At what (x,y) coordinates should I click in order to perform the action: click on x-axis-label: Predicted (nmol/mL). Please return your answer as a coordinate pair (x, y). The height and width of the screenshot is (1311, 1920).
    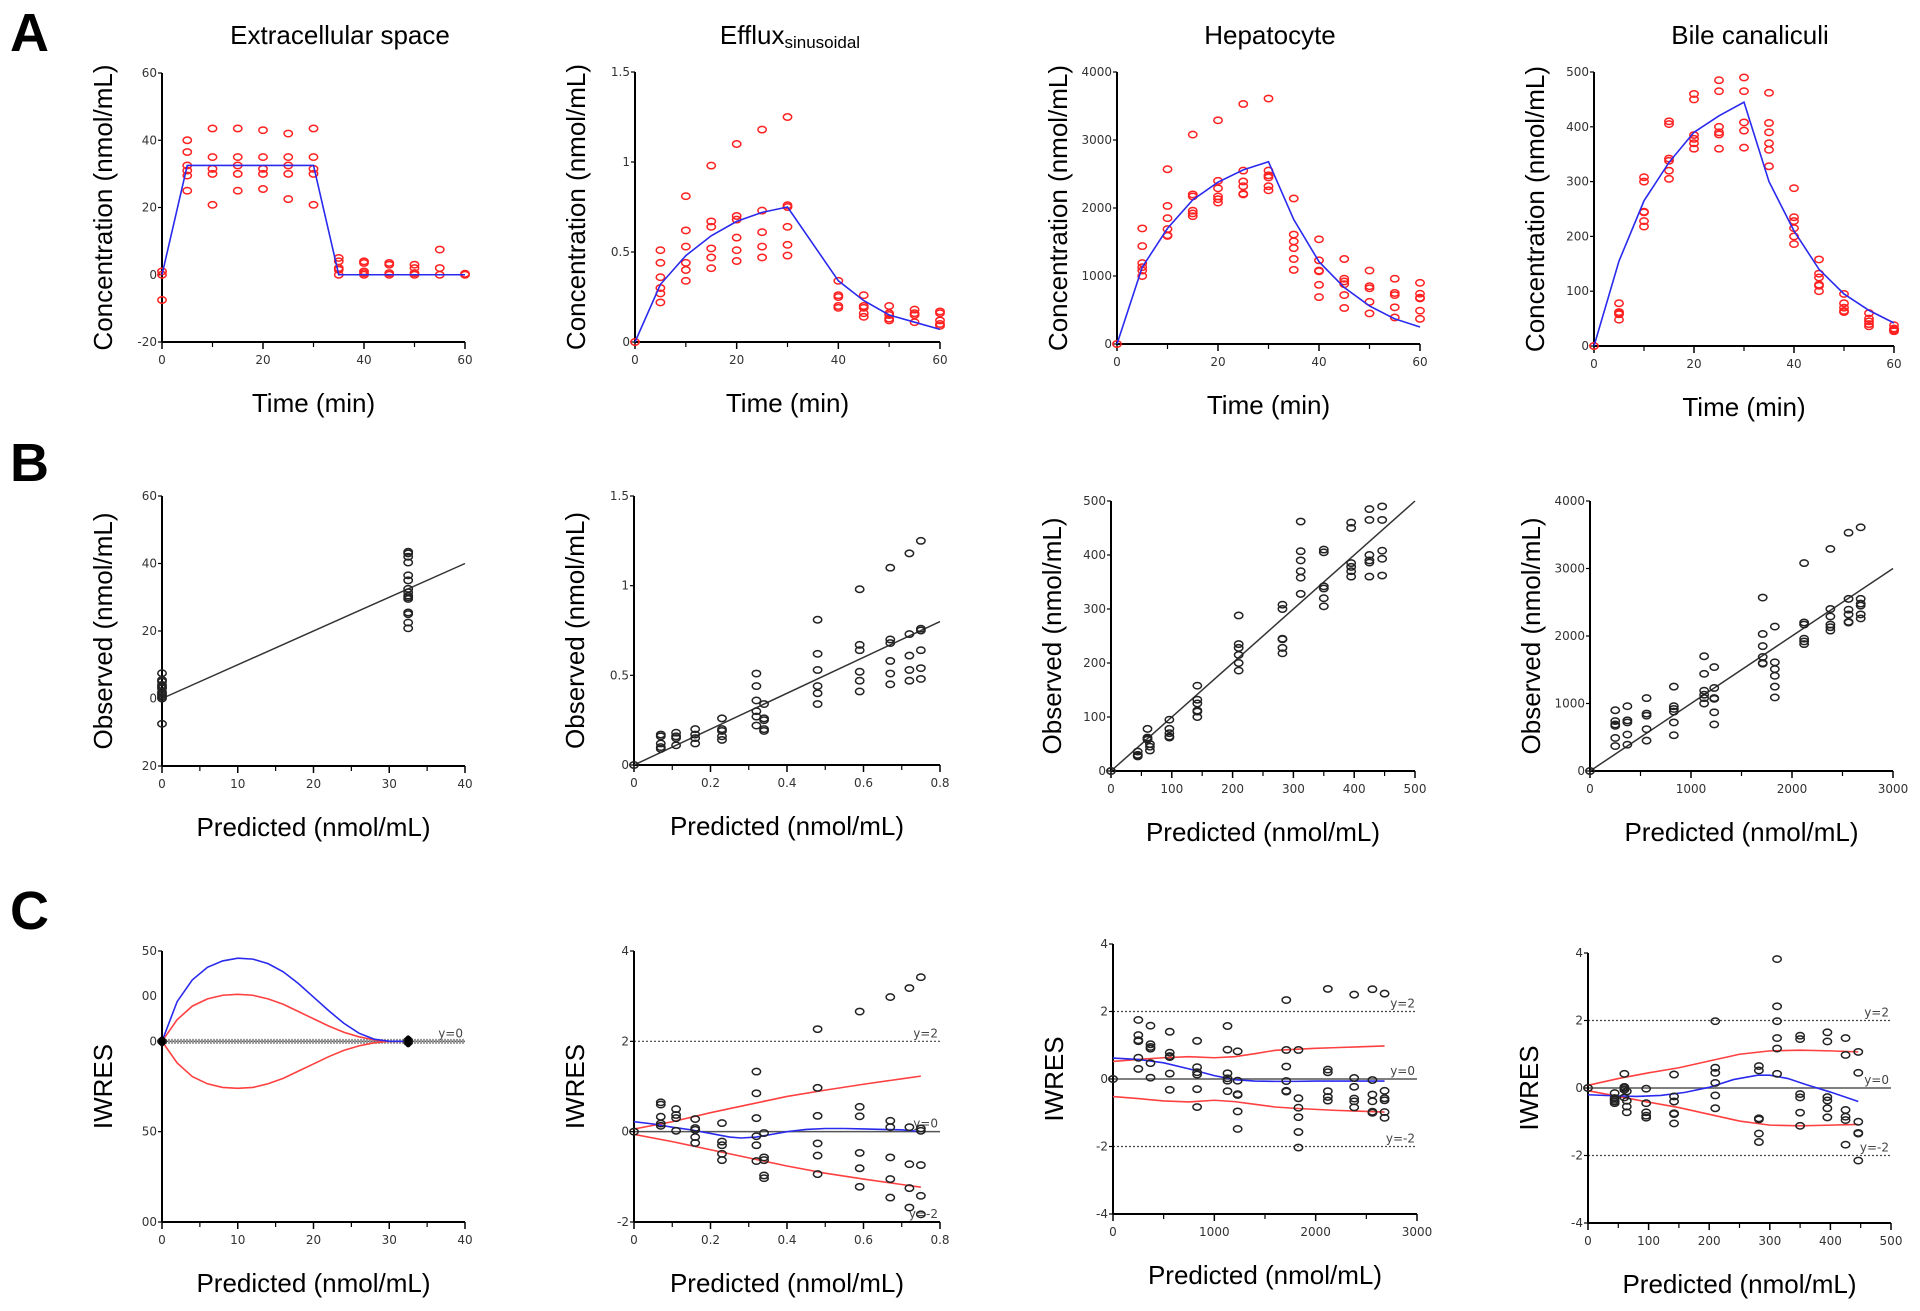
    Looking at the image, I should click on (313, 827).